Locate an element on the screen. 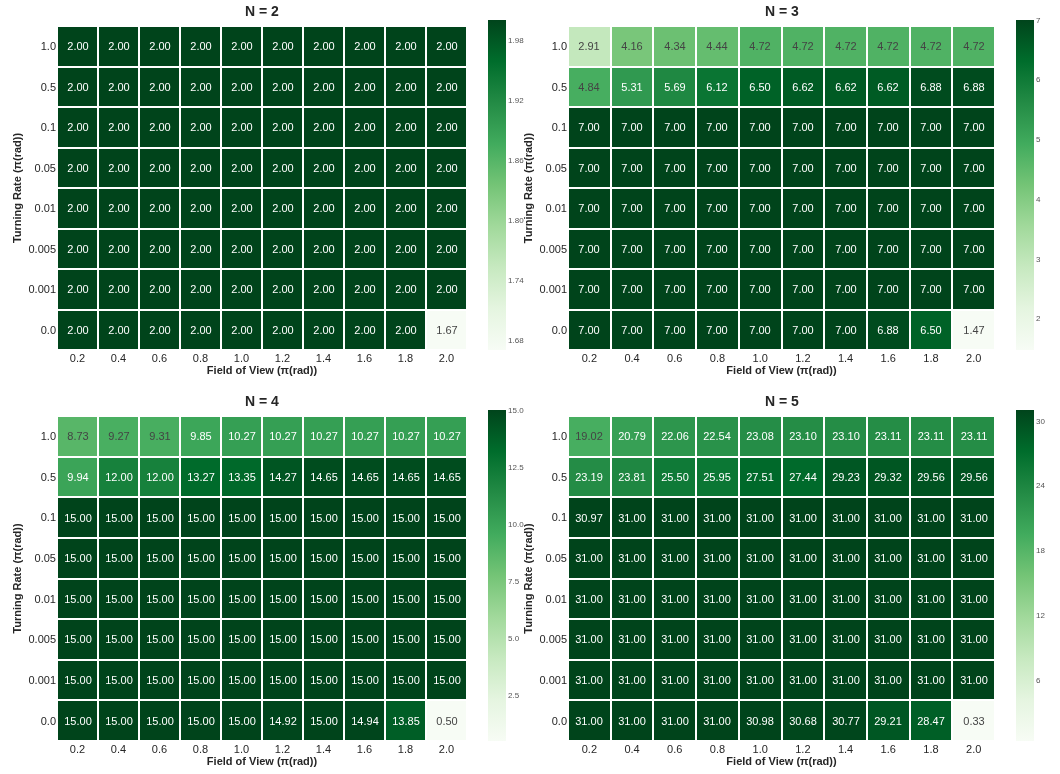 The image size is (1060, 774). y-tick-label: 0.005 is located at coordinates (553, 639).